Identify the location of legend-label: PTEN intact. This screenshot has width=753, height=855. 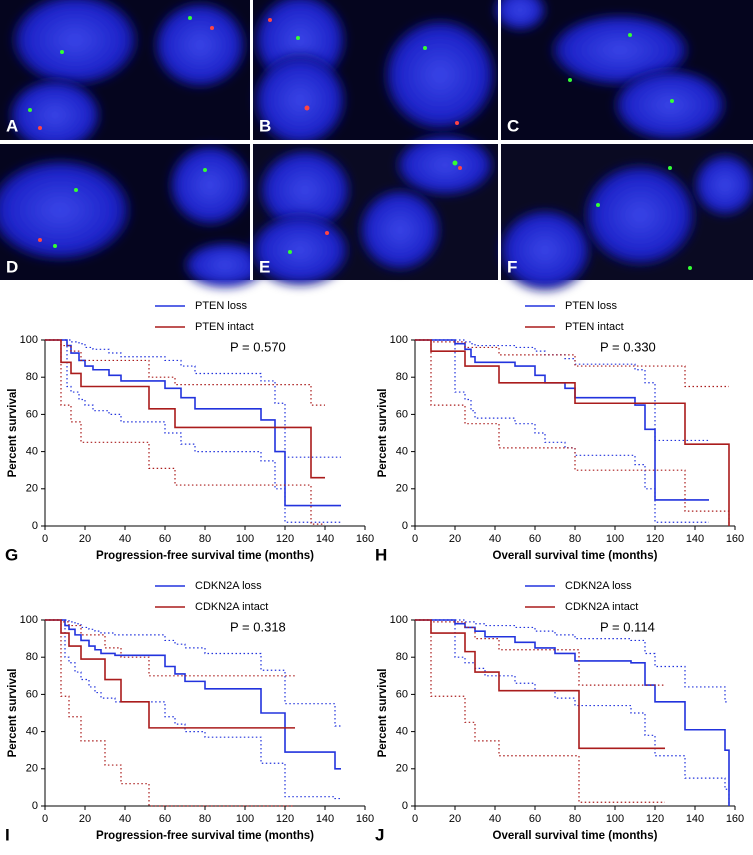
(594, 327).